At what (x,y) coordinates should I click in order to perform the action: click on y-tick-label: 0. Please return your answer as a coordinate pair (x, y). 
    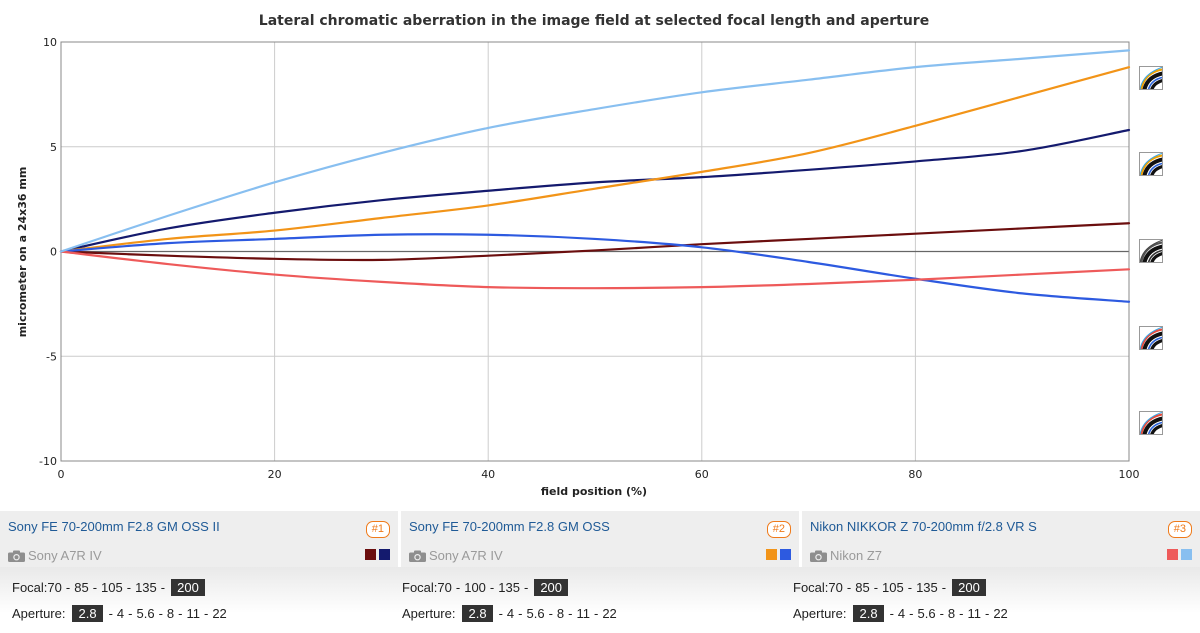
    Looking at the image, I should click on (53, 252).